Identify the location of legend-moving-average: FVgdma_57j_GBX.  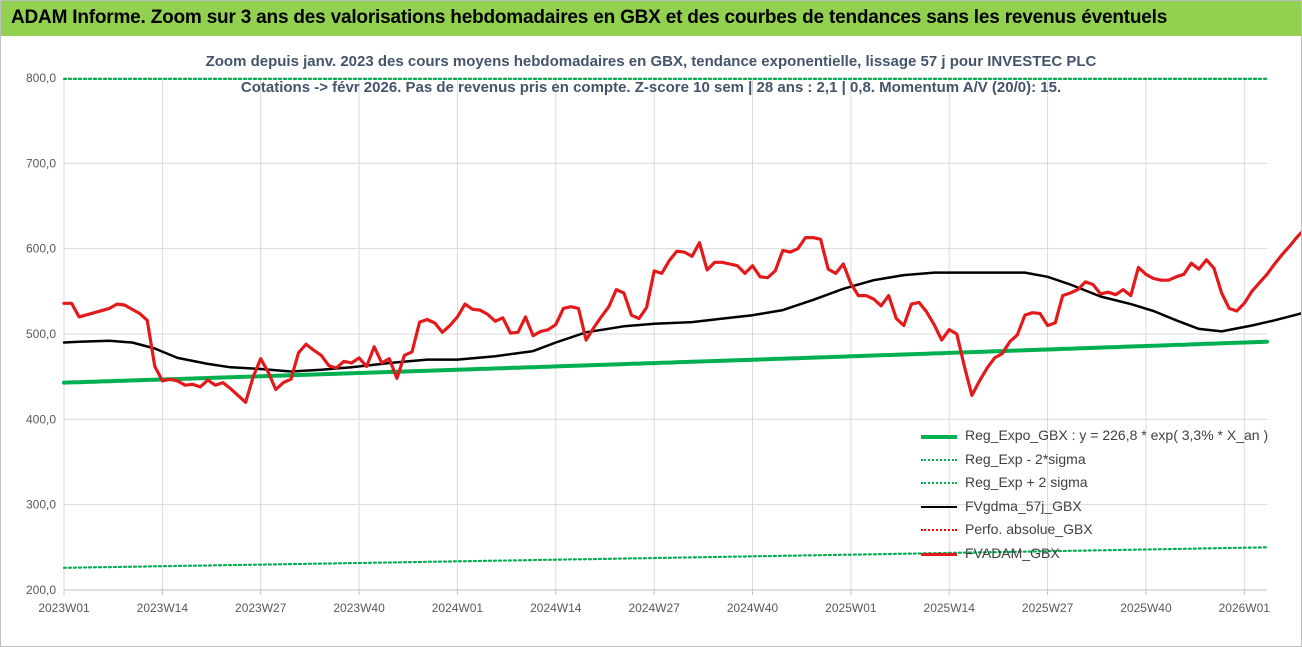
(1106, 508).